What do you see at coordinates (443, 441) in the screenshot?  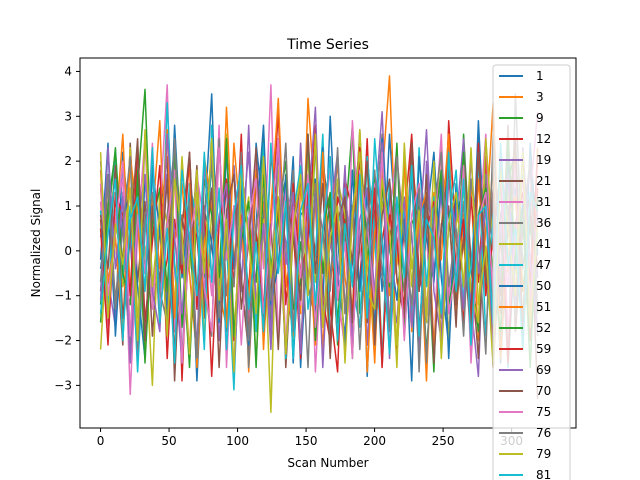 I see `x-tick-label: 250` at bounding box center [443, 441].